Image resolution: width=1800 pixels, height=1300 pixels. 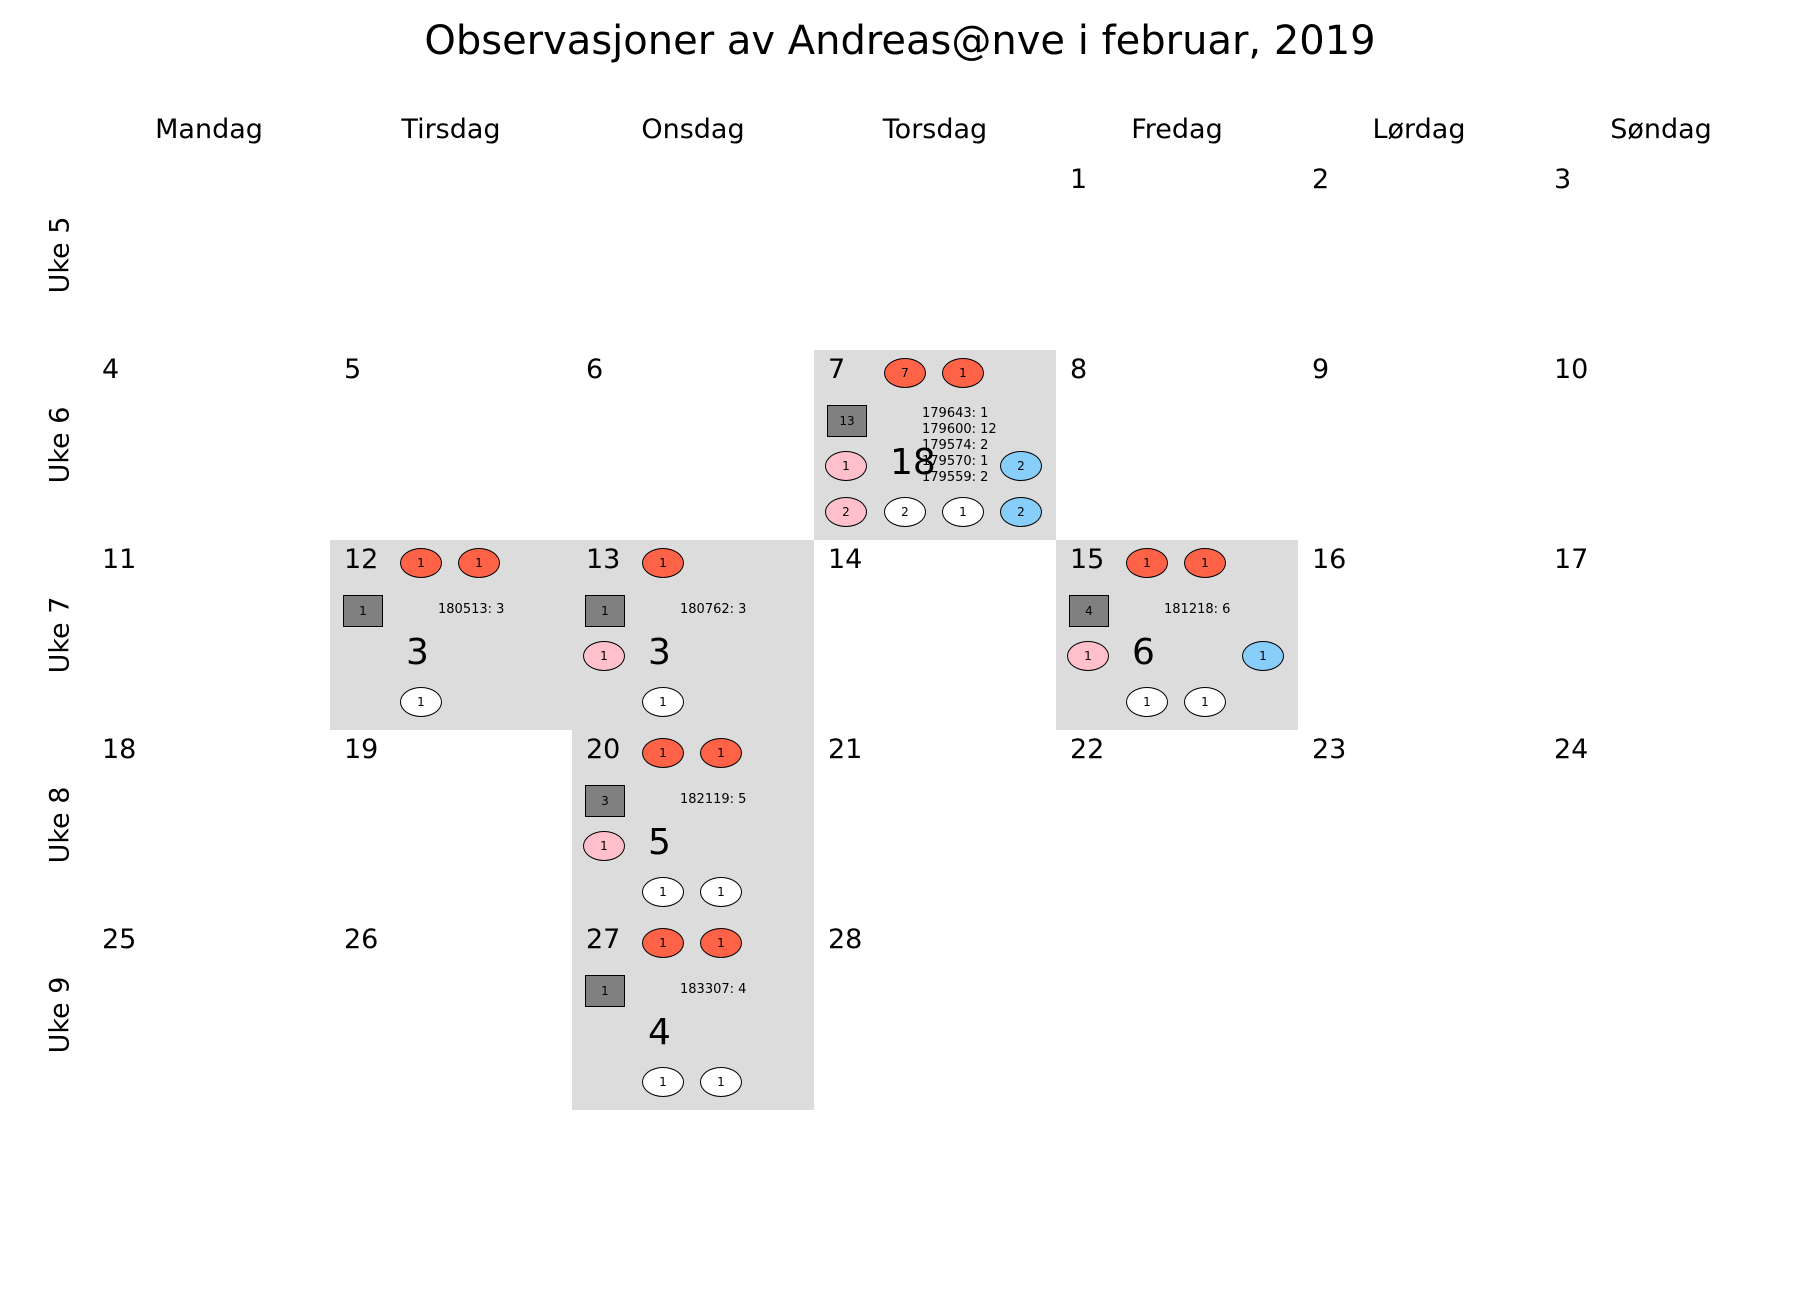 I want to click on date-number: 23, so click(x=1329, y=749).